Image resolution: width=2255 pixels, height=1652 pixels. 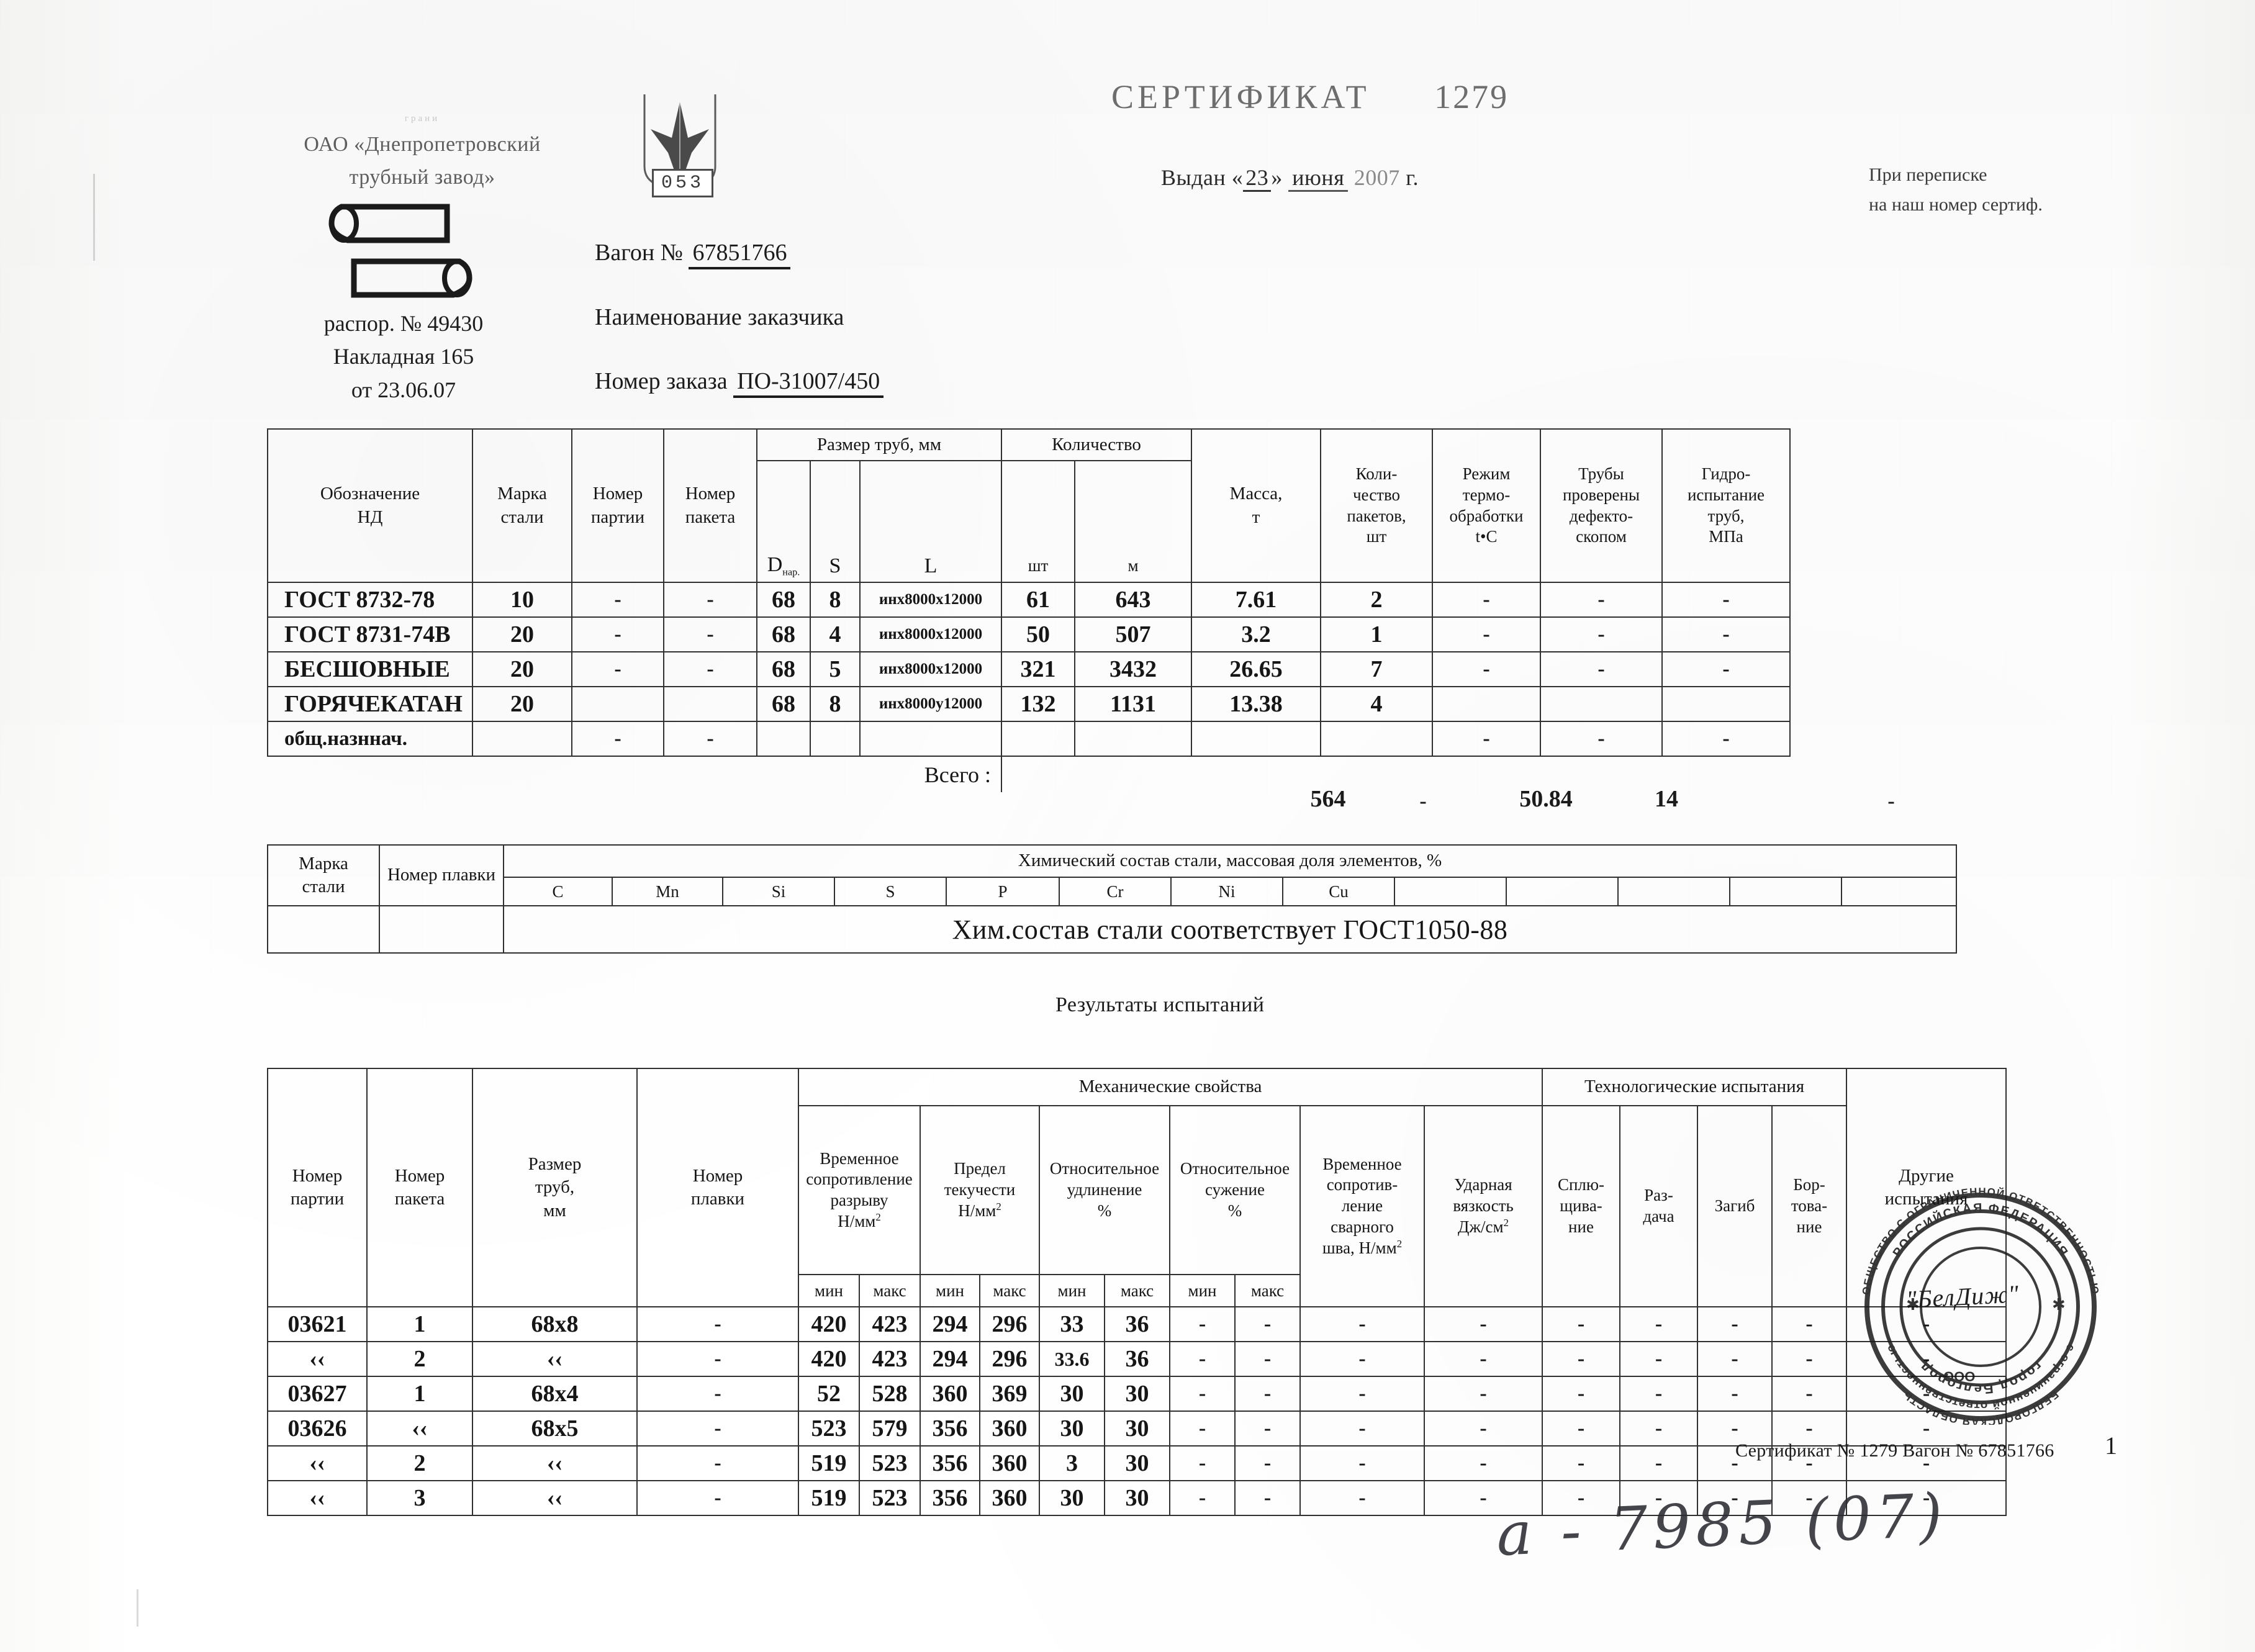 What do you see at coordinates (317, 1175) in the screenshot?
I see `th-res-lot-l1: Номер` at bounding box center [317, 1175].